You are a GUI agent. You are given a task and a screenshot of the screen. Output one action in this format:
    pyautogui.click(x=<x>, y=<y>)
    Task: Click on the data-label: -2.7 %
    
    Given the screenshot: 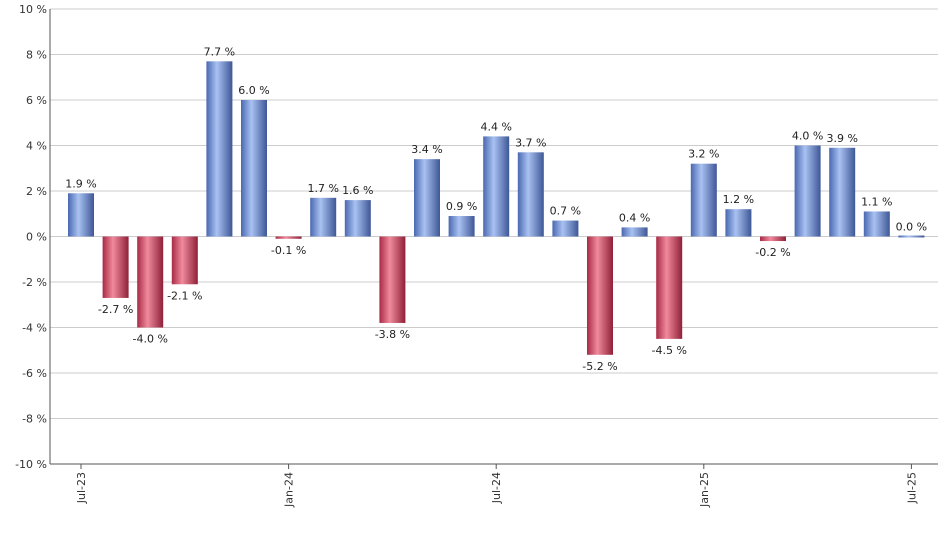 What is the action you would take?
    pyautogui.click(x=115, y=309)
    